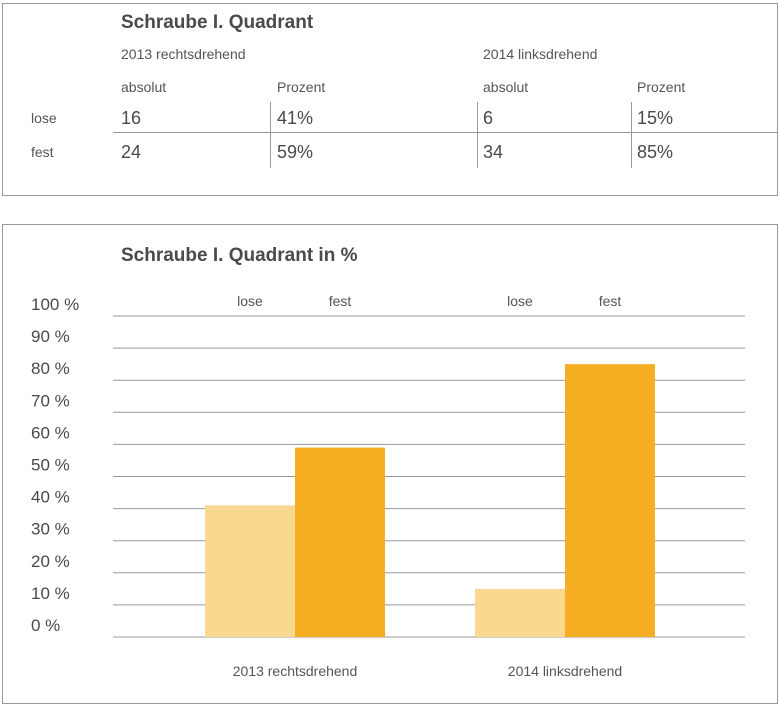 This screenshot has height=706, width=780. What do you see at coordinates (301, 87) in the screenshot?
I see `subheader-prozent-2013: Prozent` at bounding box center [301, 87].